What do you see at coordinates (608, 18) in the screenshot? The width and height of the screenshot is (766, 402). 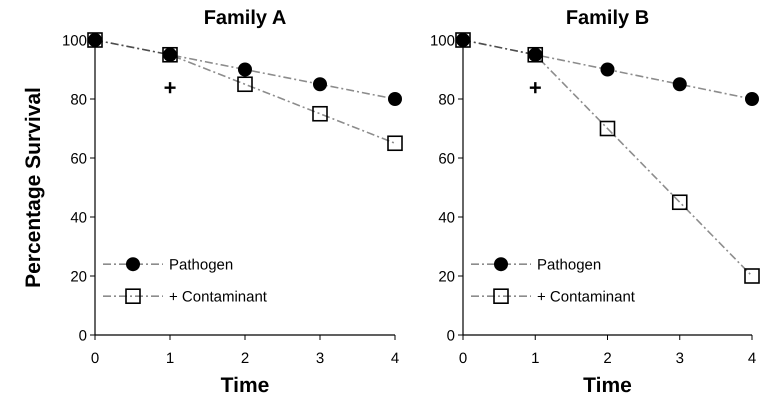 I see `chart-title: Family B` at bounding box center [608, 18].